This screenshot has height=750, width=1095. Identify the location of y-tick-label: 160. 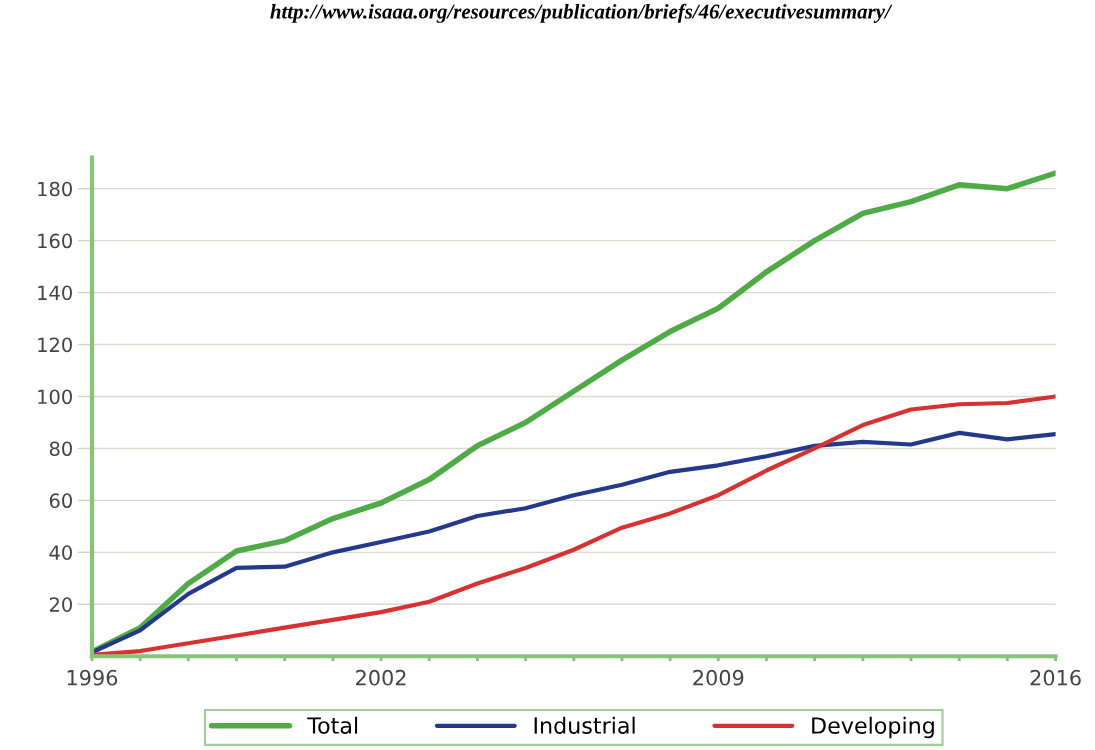
(55, 241).